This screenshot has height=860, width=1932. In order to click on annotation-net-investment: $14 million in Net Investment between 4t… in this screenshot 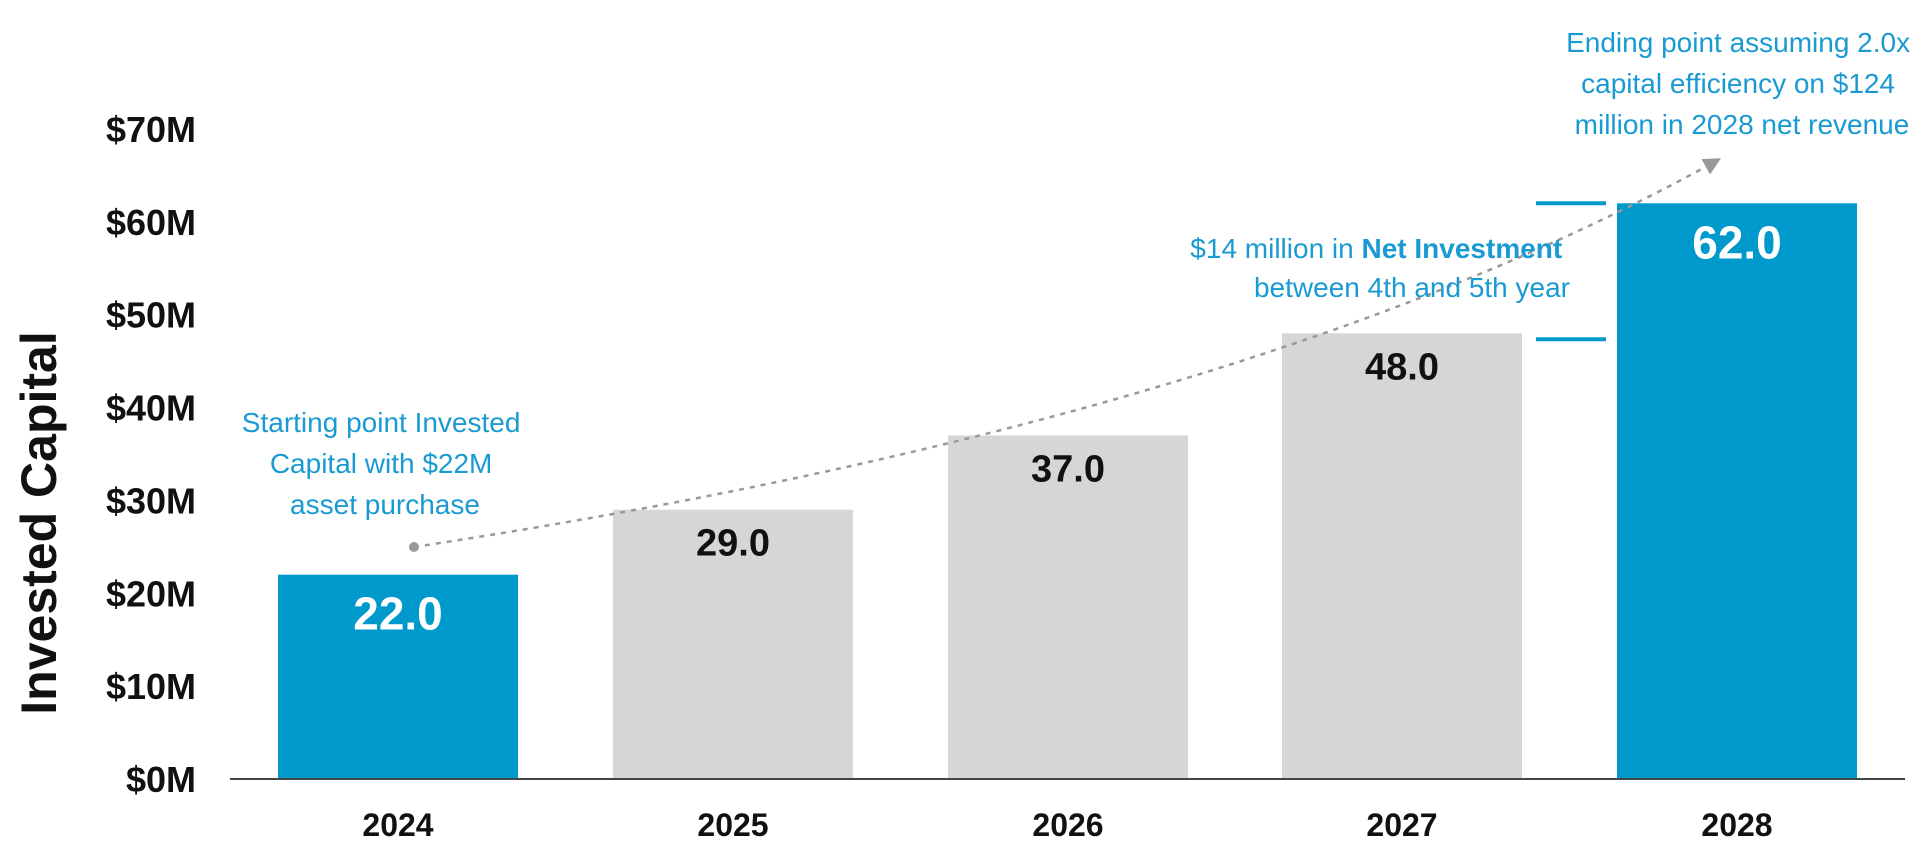, I will do `click(1380, 268)`.